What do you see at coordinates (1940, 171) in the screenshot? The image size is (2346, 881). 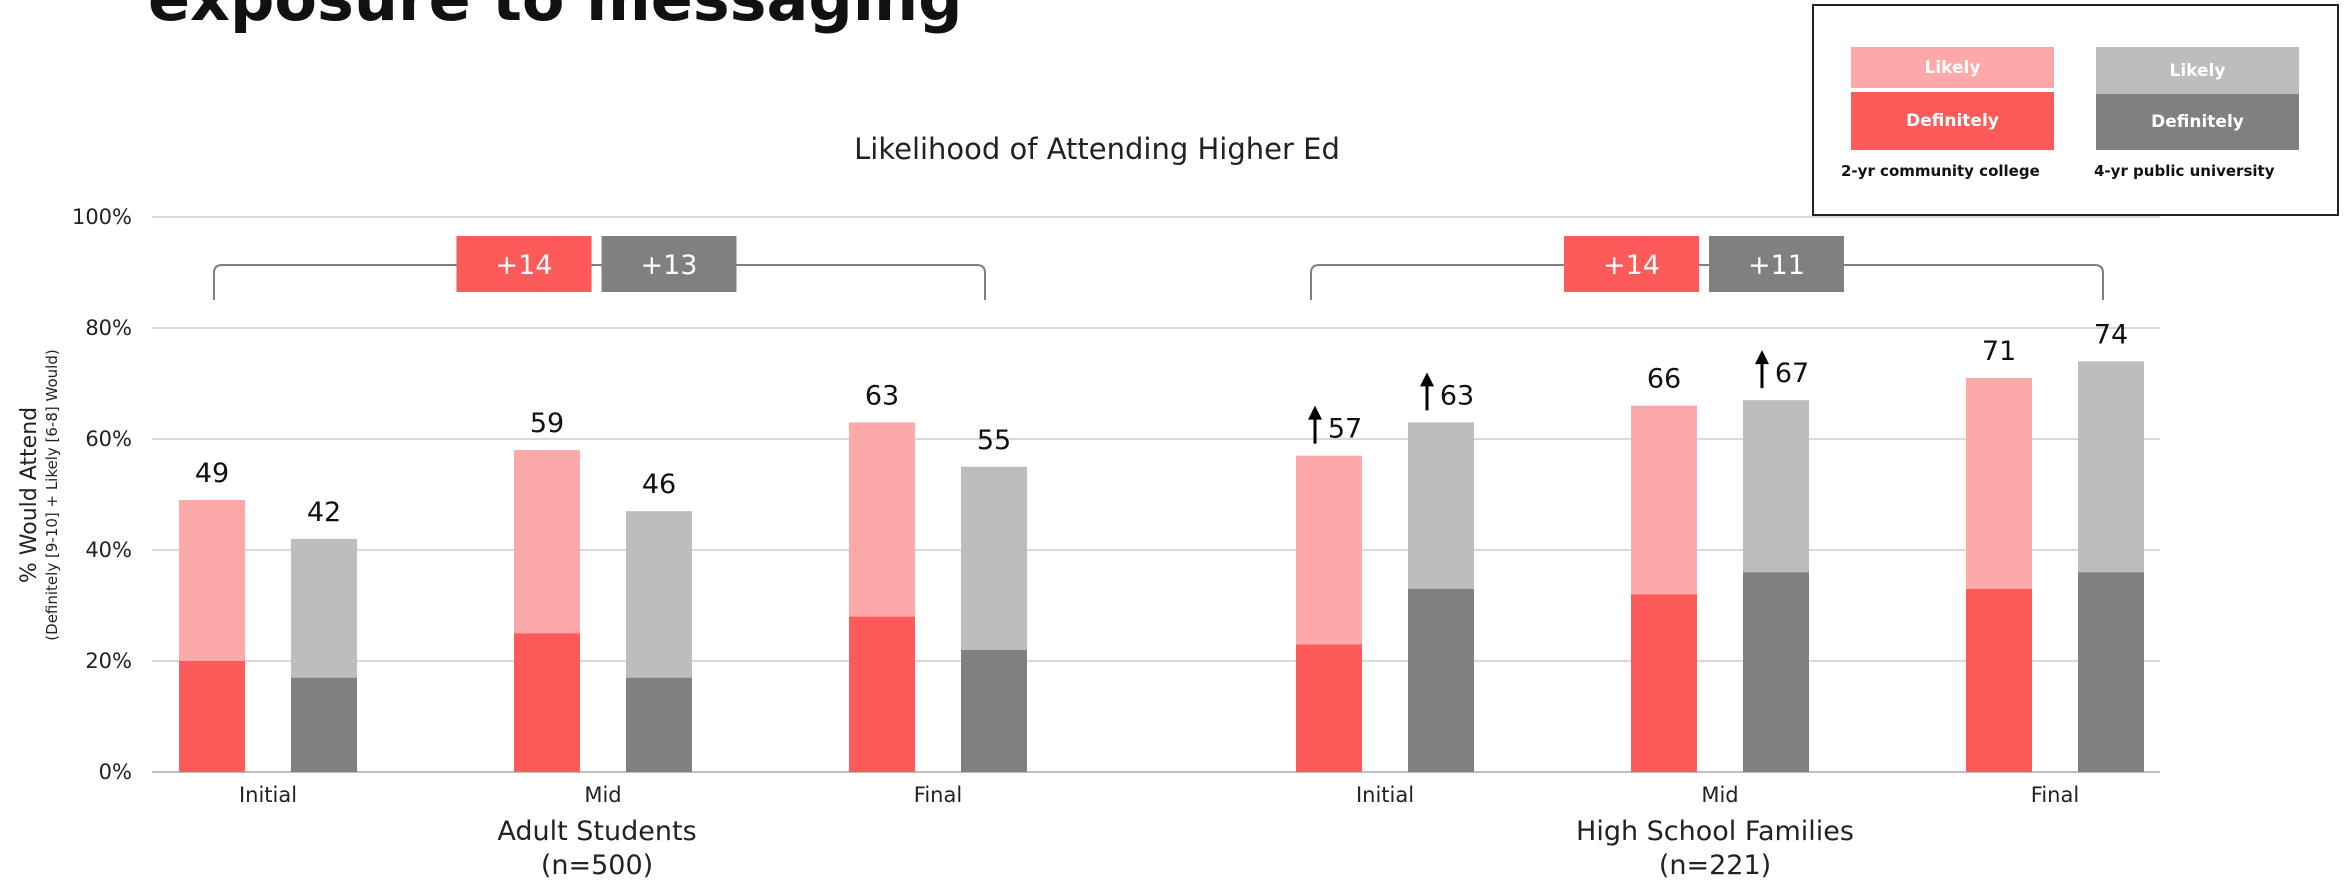 I see `legend-cc-label: 2-yr community college` at bounding box center [1940, 171].